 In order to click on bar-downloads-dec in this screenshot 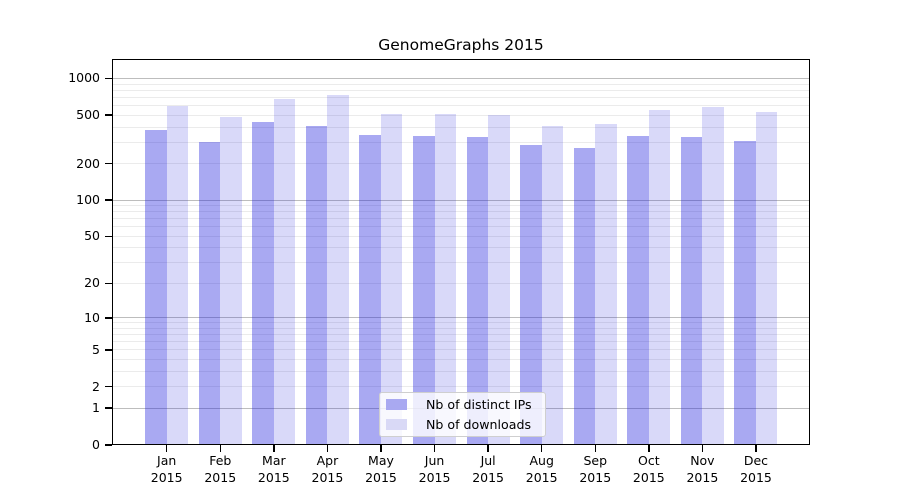, I will do `click(766, 278)`.